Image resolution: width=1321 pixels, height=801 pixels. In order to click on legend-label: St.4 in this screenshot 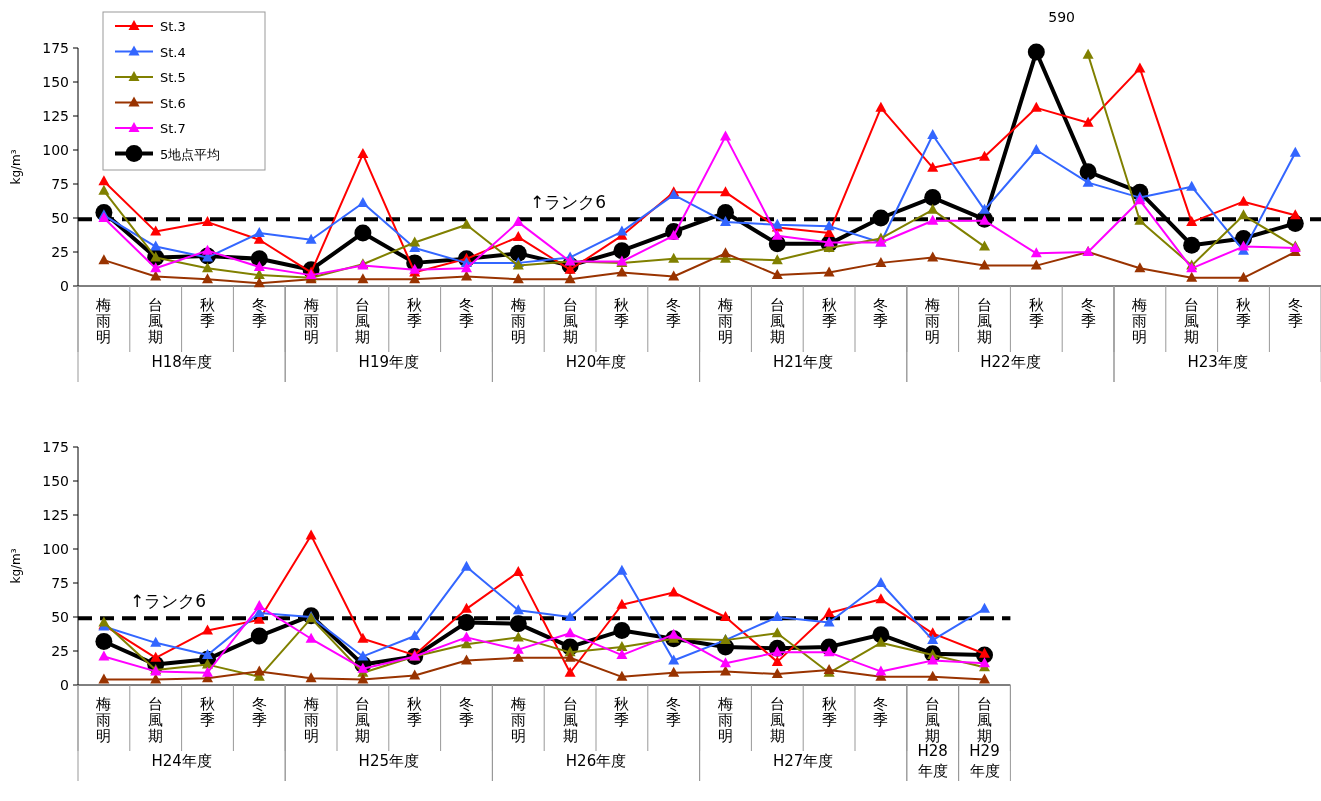, I will do `click(173, 52)`.